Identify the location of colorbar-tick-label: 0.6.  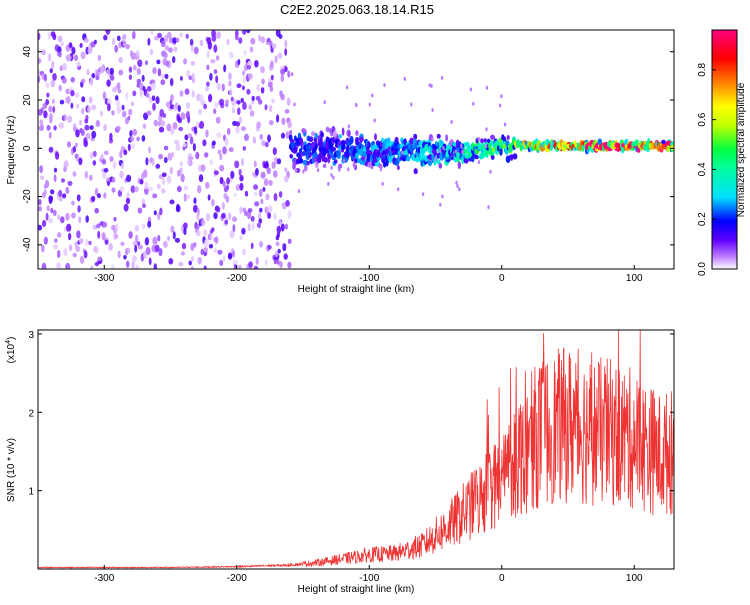
(702, 119).